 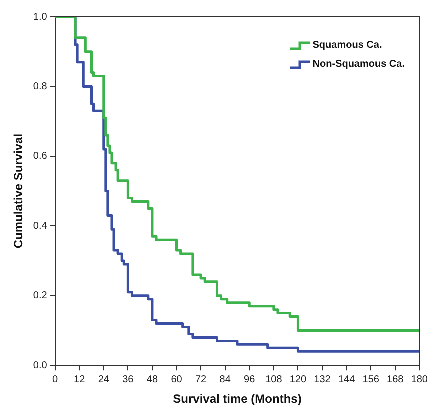 What do you see at coordinates (419, 380) in the screenshot?
I see `x-tick-label: 180` at bounding box center [419, 380].